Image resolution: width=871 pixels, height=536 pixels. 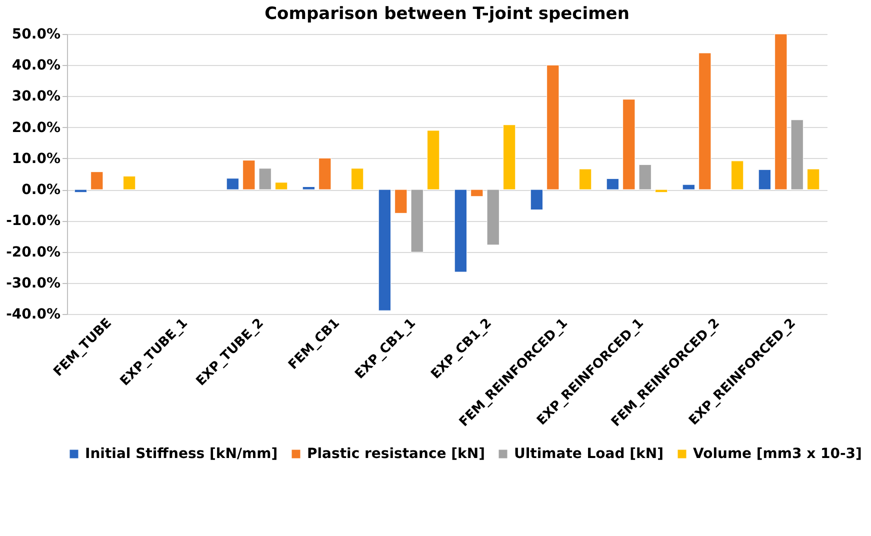 I want to click on y-tick-label: 30.0%, so click(x=36, y=96).